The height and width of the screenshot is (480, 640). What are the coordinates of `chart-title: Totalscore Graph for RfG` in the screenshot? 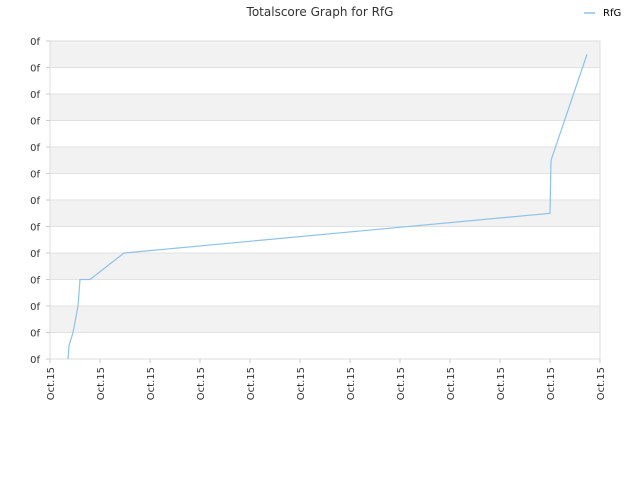 It's located at (320, 12).